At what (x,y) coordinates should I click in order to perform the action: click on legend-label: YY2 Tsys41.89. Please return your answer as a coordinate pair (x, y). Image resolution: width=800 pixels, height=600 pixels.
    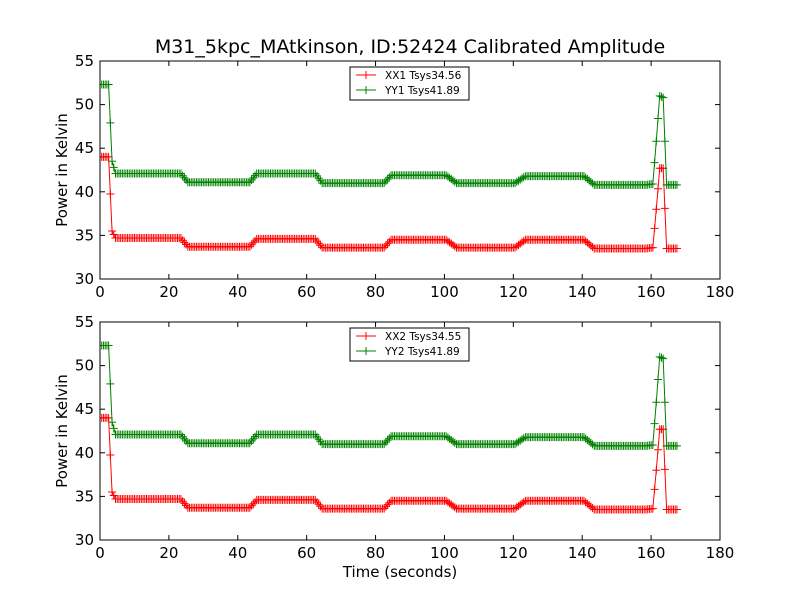
    Looking at the image, I should click on (422, 352).